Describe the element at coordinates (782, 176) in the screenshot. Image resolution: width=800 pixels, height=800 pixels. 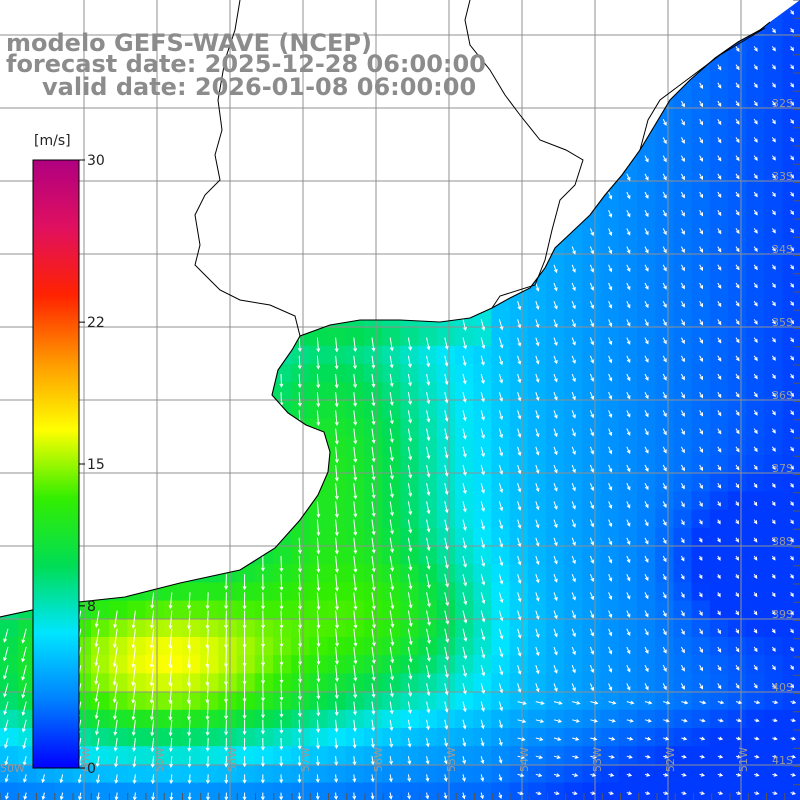
I see `latitude-label: 33S` at that location.